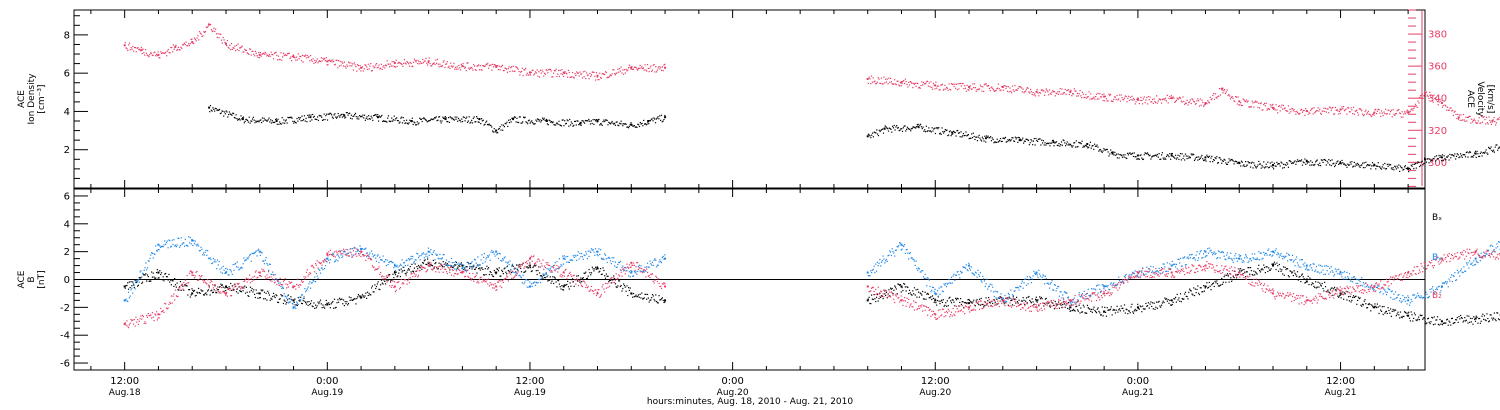 The width and height of the screenshot is (1500, 410). Describe the element at coordinates (1437, 163) in the screenshot. I see `right-tick-label: 300` at that location.